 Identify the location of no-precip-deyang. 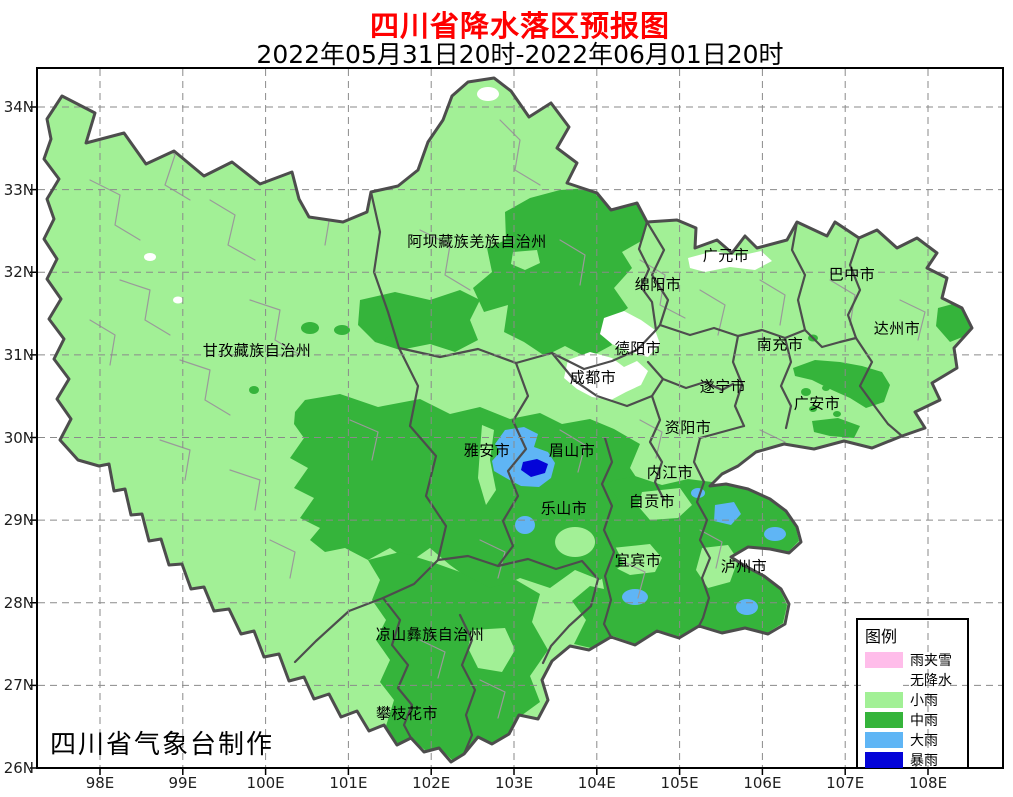
(630, 334).